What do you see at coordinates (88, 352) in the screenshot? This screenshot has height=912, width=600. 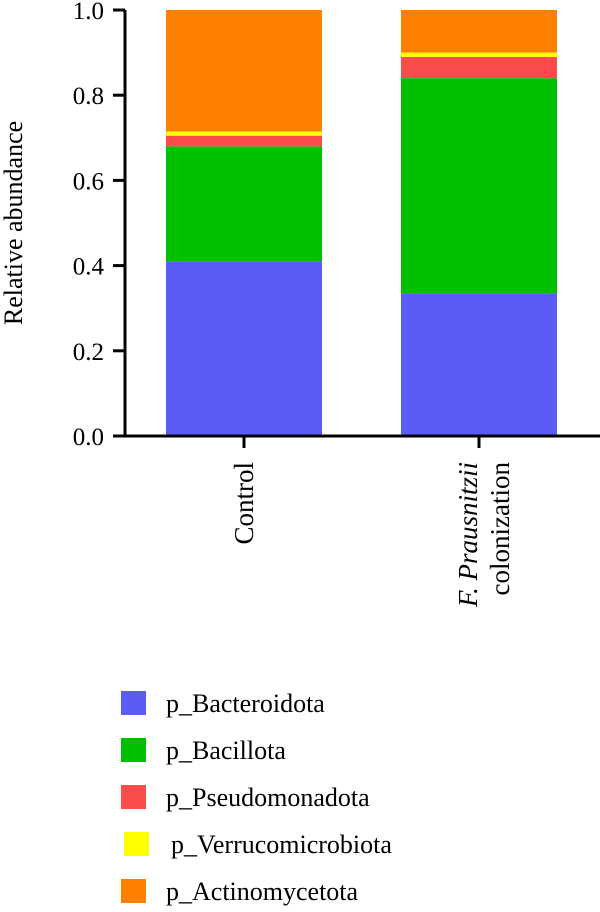 I see `y-tick-label: 0.2` at bounding box center [88, 352].